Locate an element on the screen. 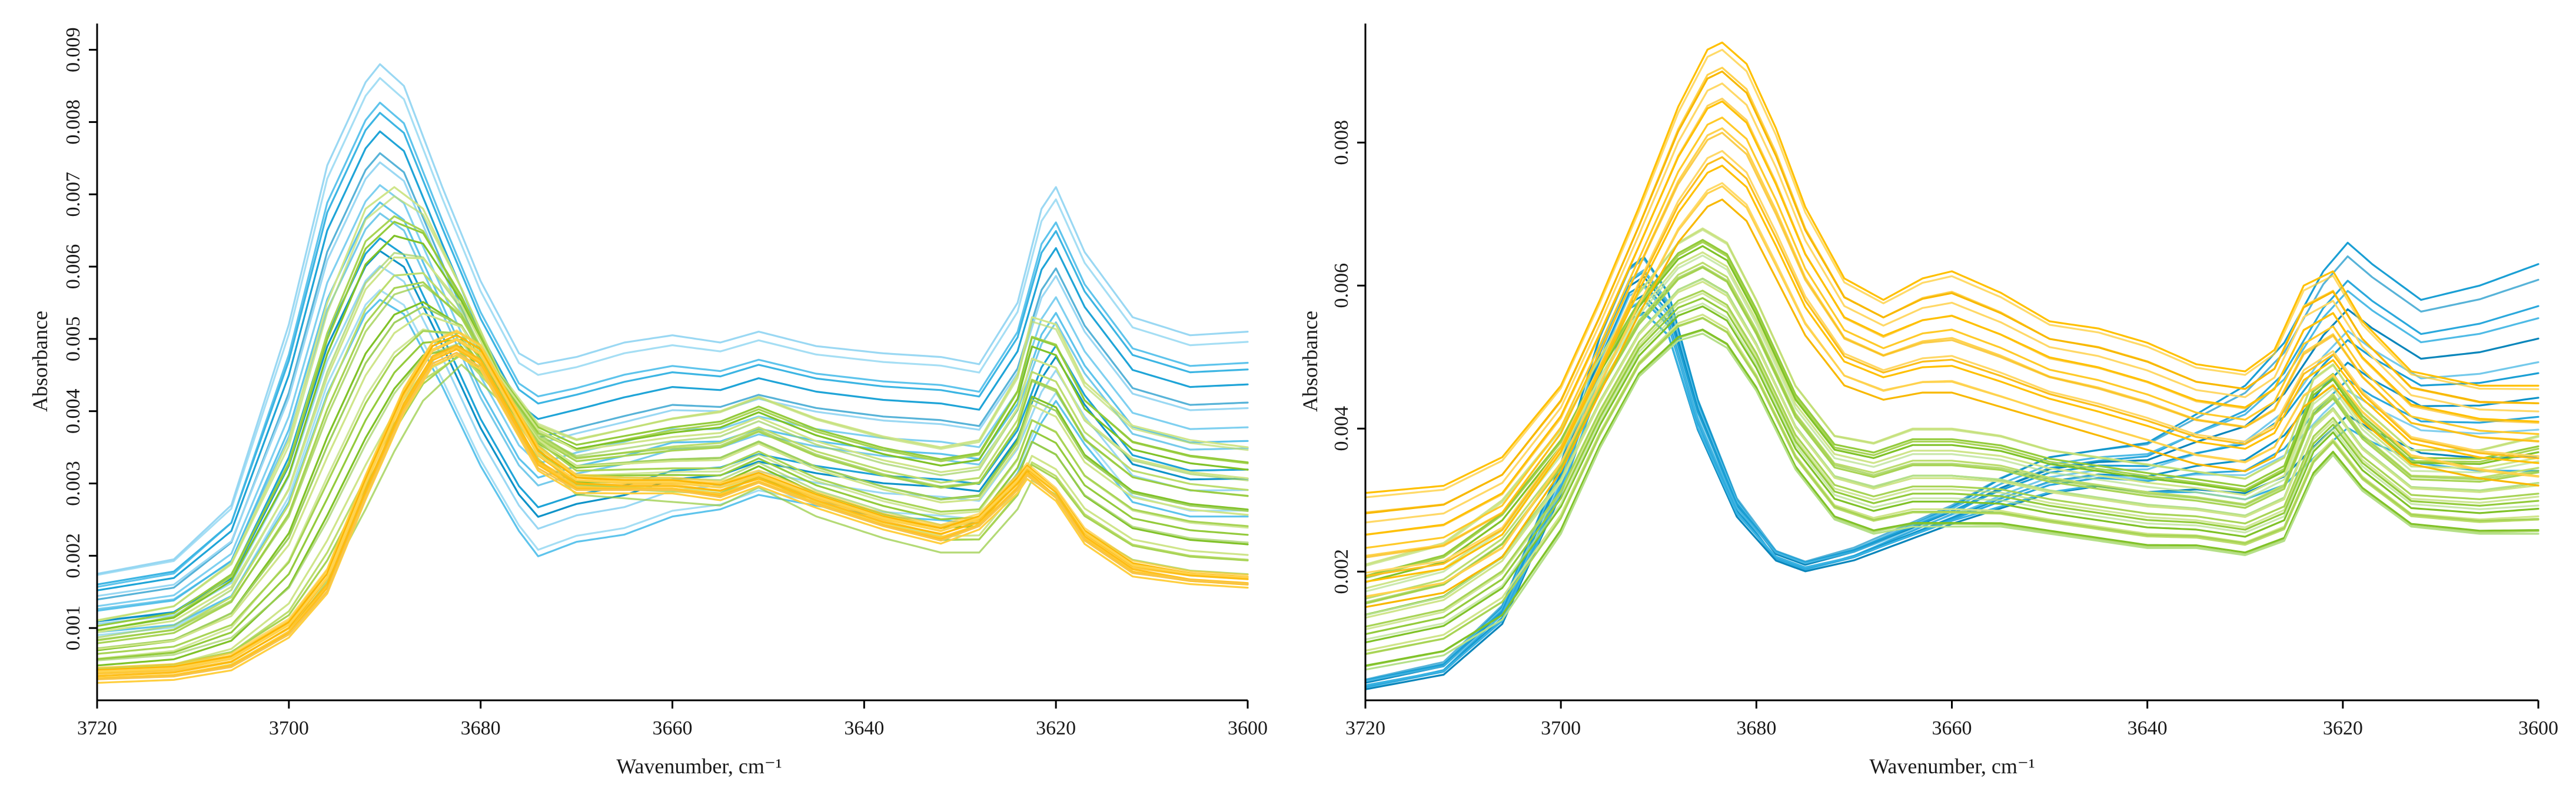 Image resolution: width=2576 pixels, height=798 pixels. left-y-tick-label: 0.006 is located at coordinates (73, 267).